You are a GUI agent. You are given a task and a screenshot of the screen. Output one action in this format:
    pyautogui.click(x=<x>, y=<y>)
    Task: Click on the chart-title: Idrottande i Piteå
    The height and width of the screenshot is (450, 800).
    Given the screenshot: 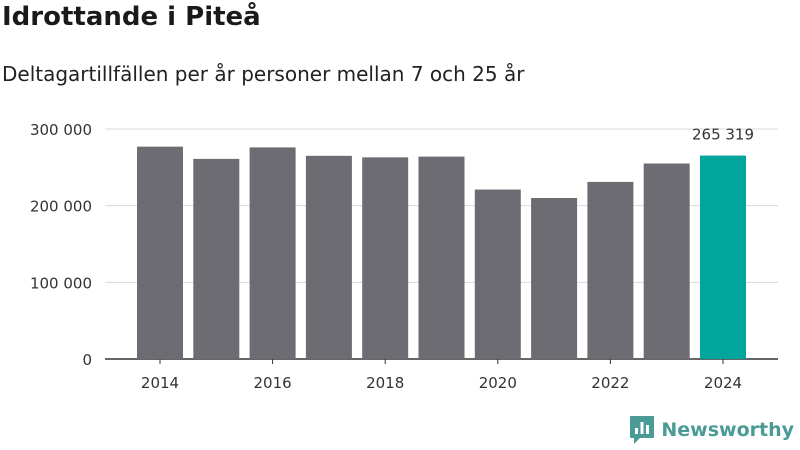 What is the action you would take?
    pyautogui.click(x=131, y=17)
    